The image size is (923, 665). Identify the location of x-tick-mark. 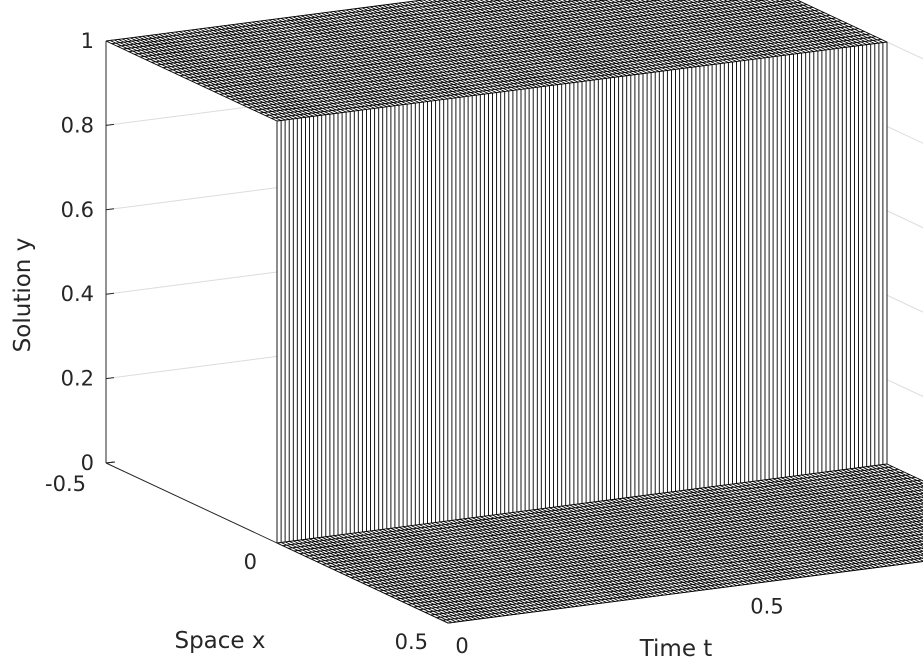
(444, 621).